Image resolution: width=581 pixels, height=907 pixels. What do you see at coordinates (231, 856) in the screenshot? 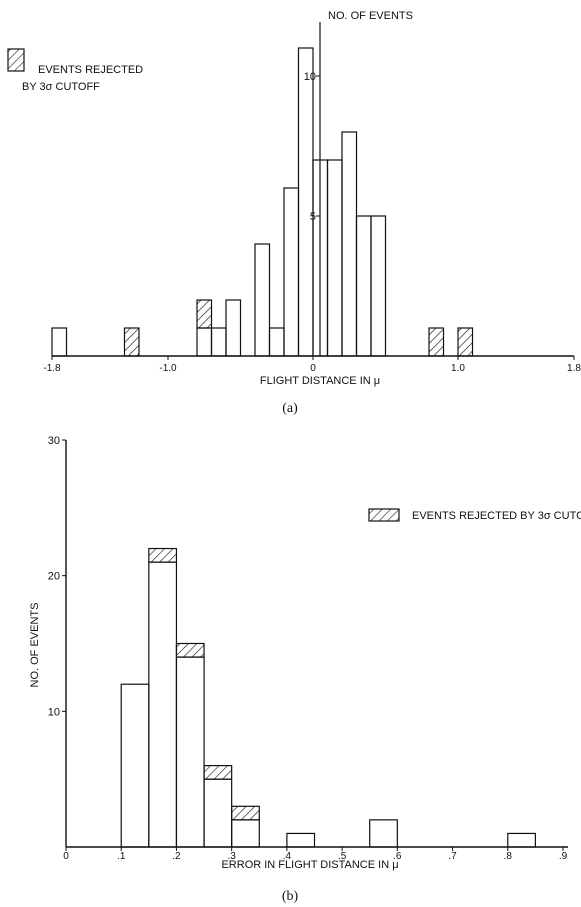
I see `panel-b-x-tick-label-3: .3` at bounding box center [231, 856].